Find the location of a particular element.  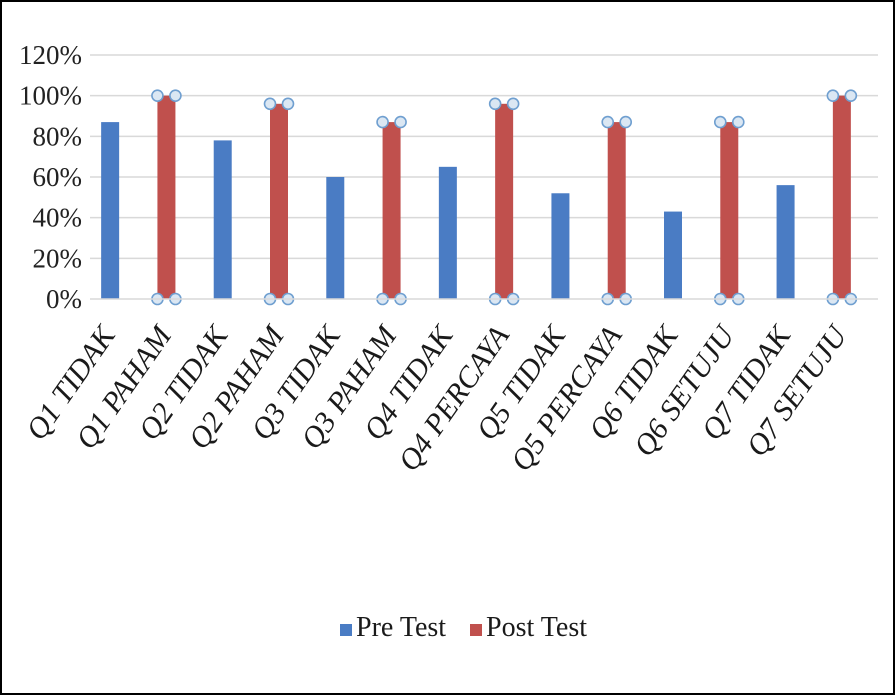

y-axis-ticks: 0% 20% 40% 60% 80% 100% 120% is located at coordinates (50, 177).